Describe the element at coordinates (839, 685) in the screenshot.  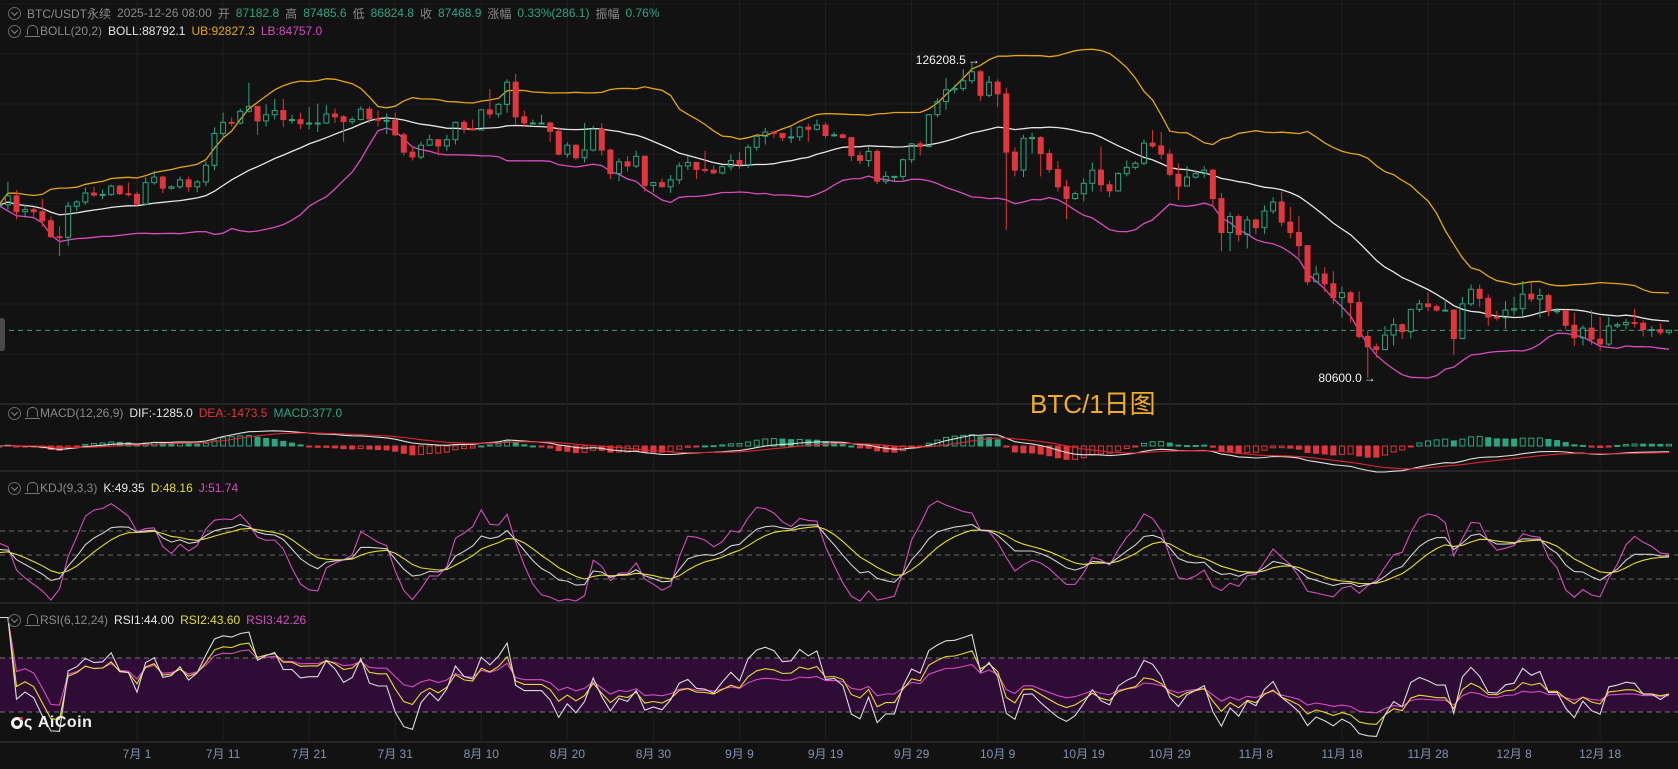
I see `rsi-band` at that location.